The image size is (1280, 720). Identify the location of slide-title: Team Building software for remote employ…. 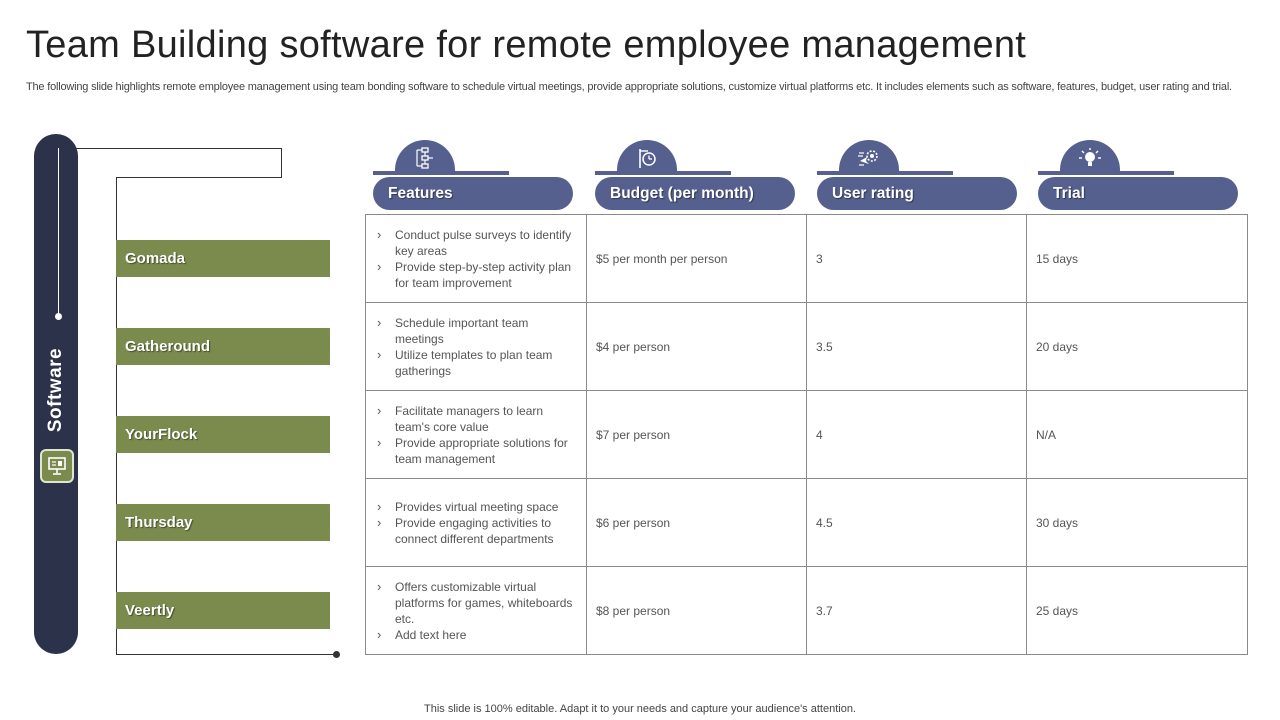
(526, 45).